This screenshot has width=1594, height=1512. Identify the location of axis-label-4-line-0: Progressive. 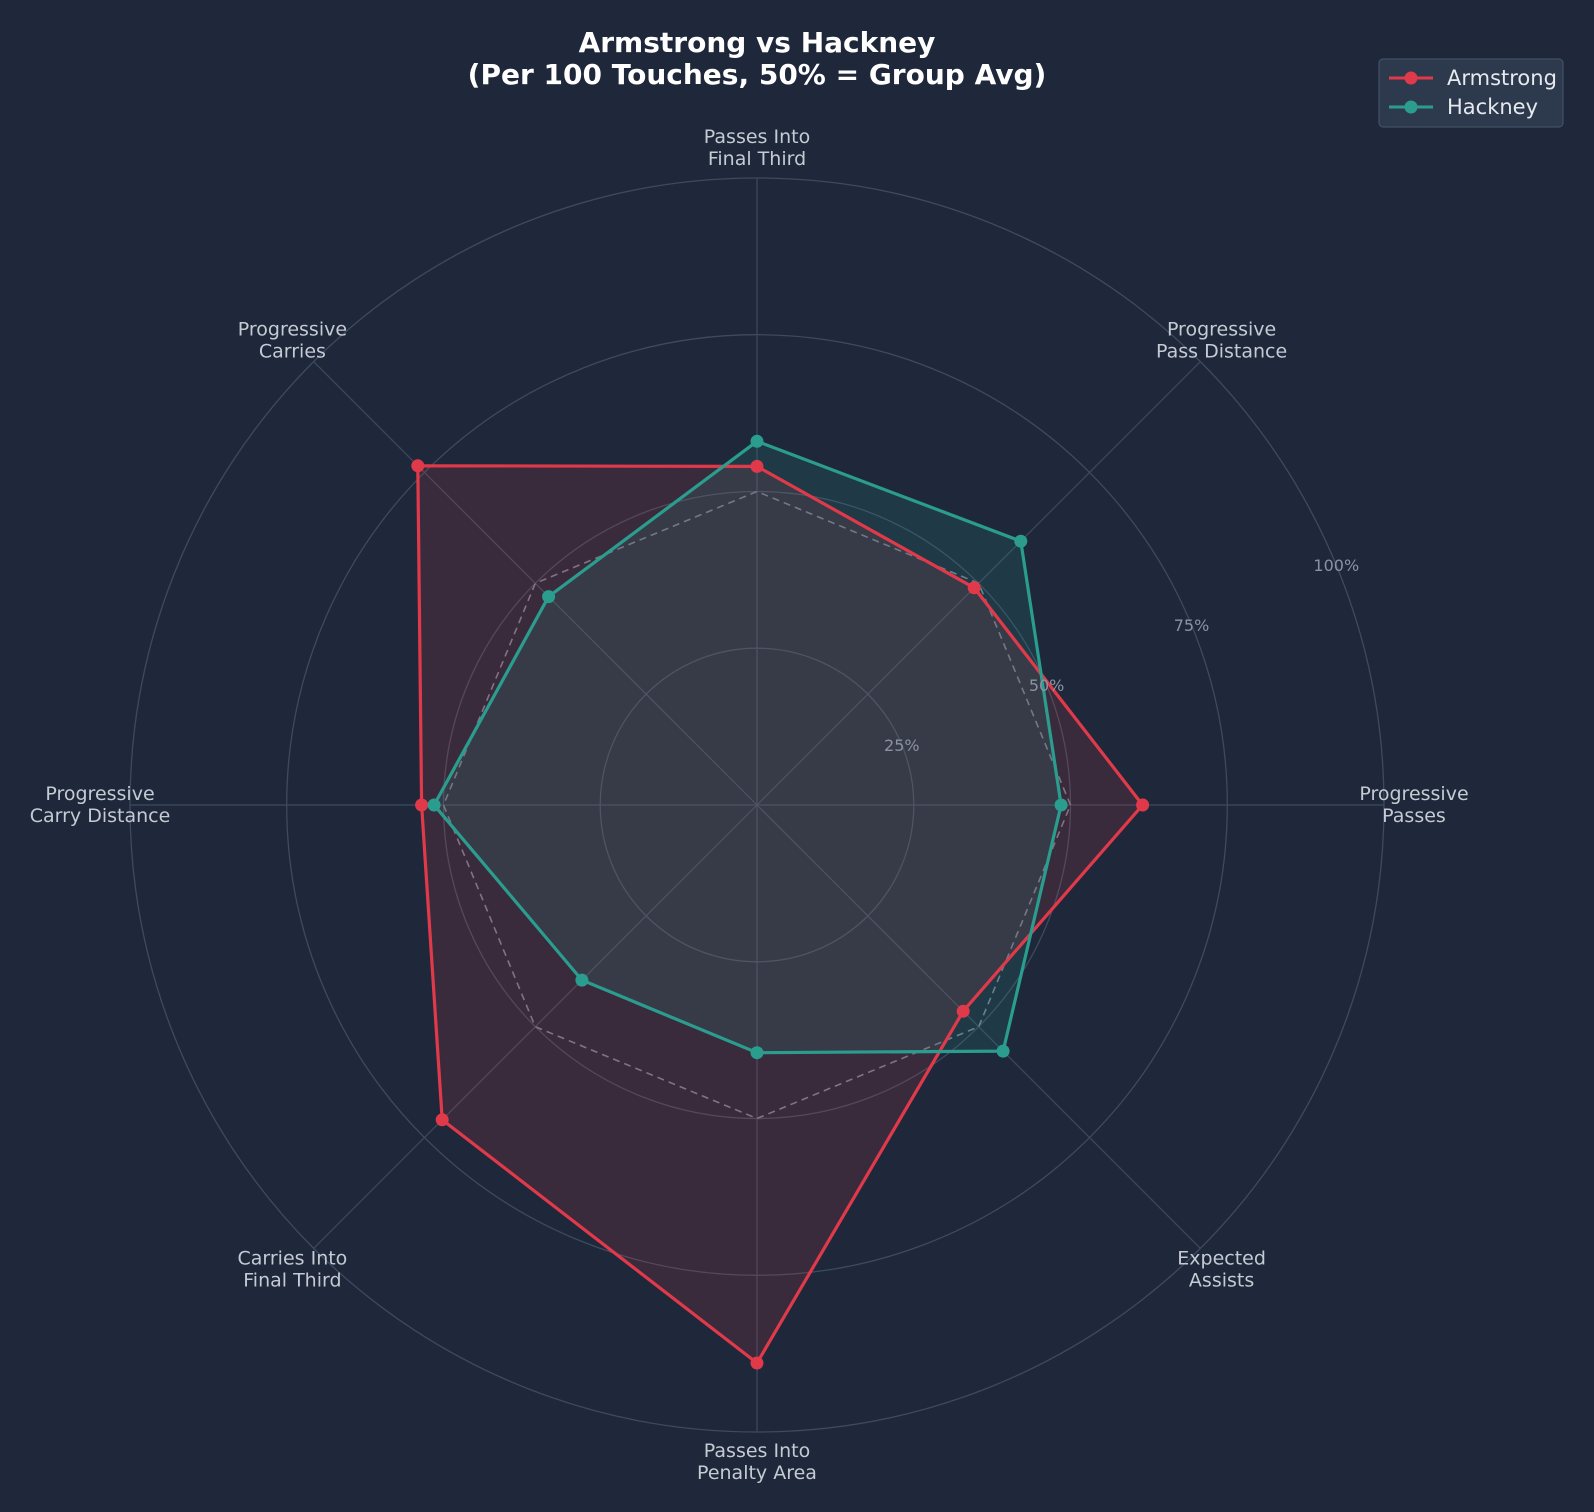
(99, 794).